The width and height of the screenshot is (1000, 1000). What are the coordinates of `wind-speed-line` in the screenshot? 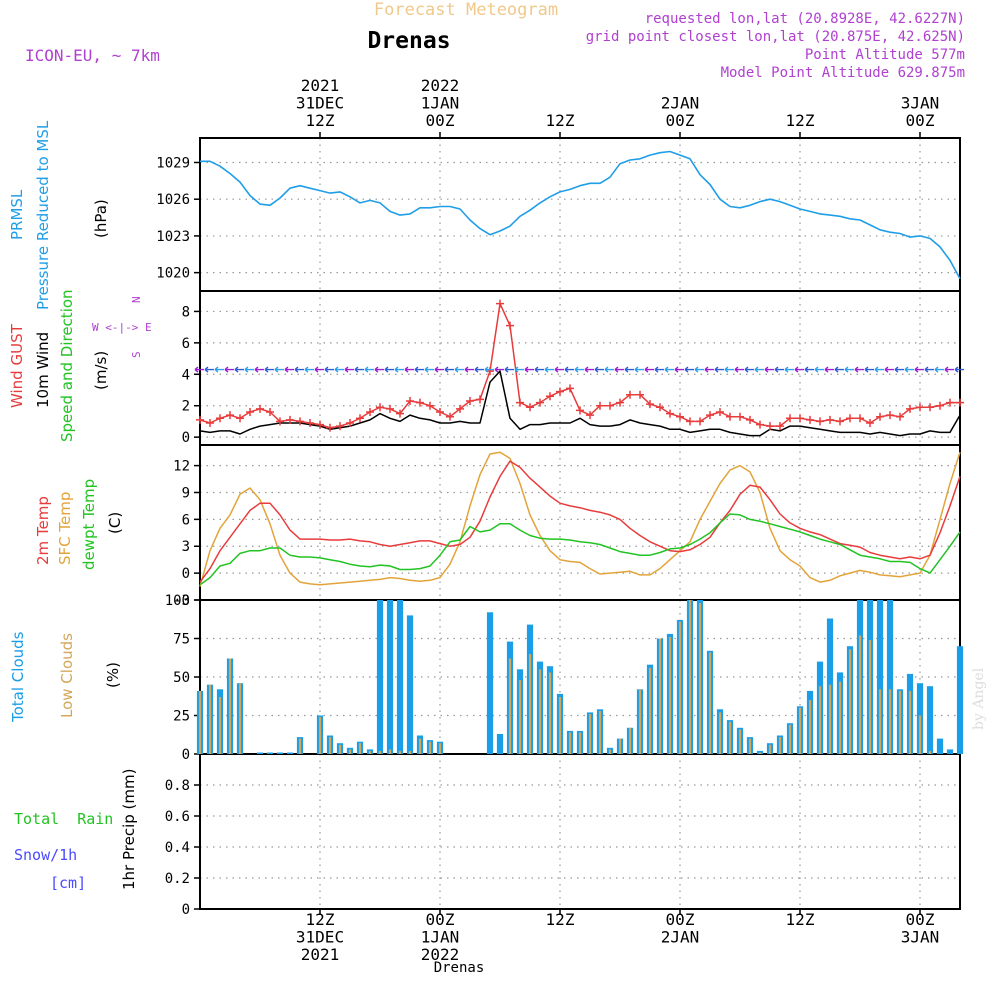 It's located at (580, 403).